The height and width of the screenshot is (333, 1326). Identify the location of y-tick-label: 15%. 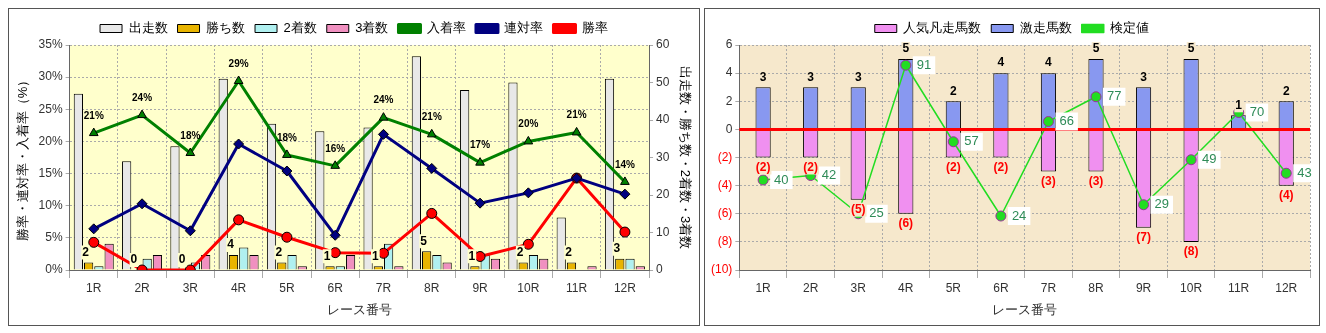
(50, 172).